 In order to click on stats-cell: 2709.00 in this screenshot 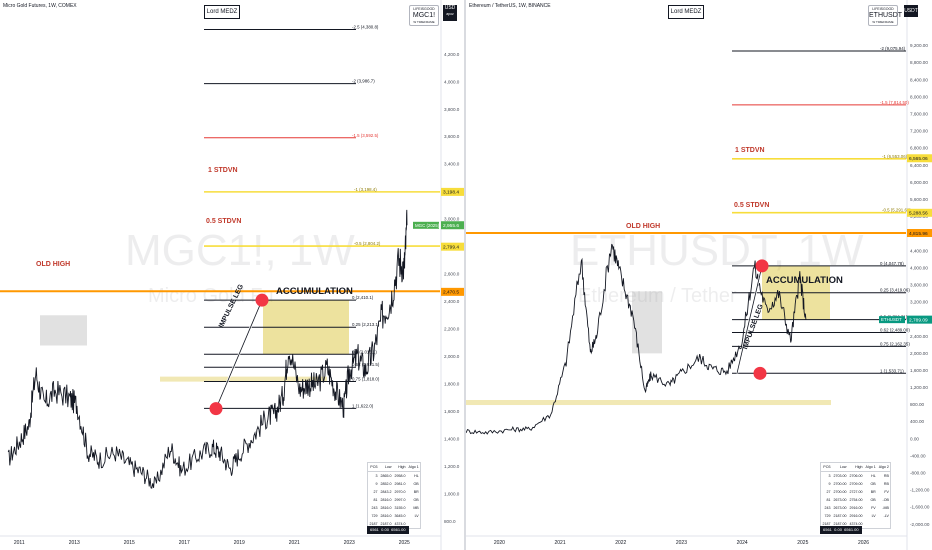, I will do `click(856, 484)`.